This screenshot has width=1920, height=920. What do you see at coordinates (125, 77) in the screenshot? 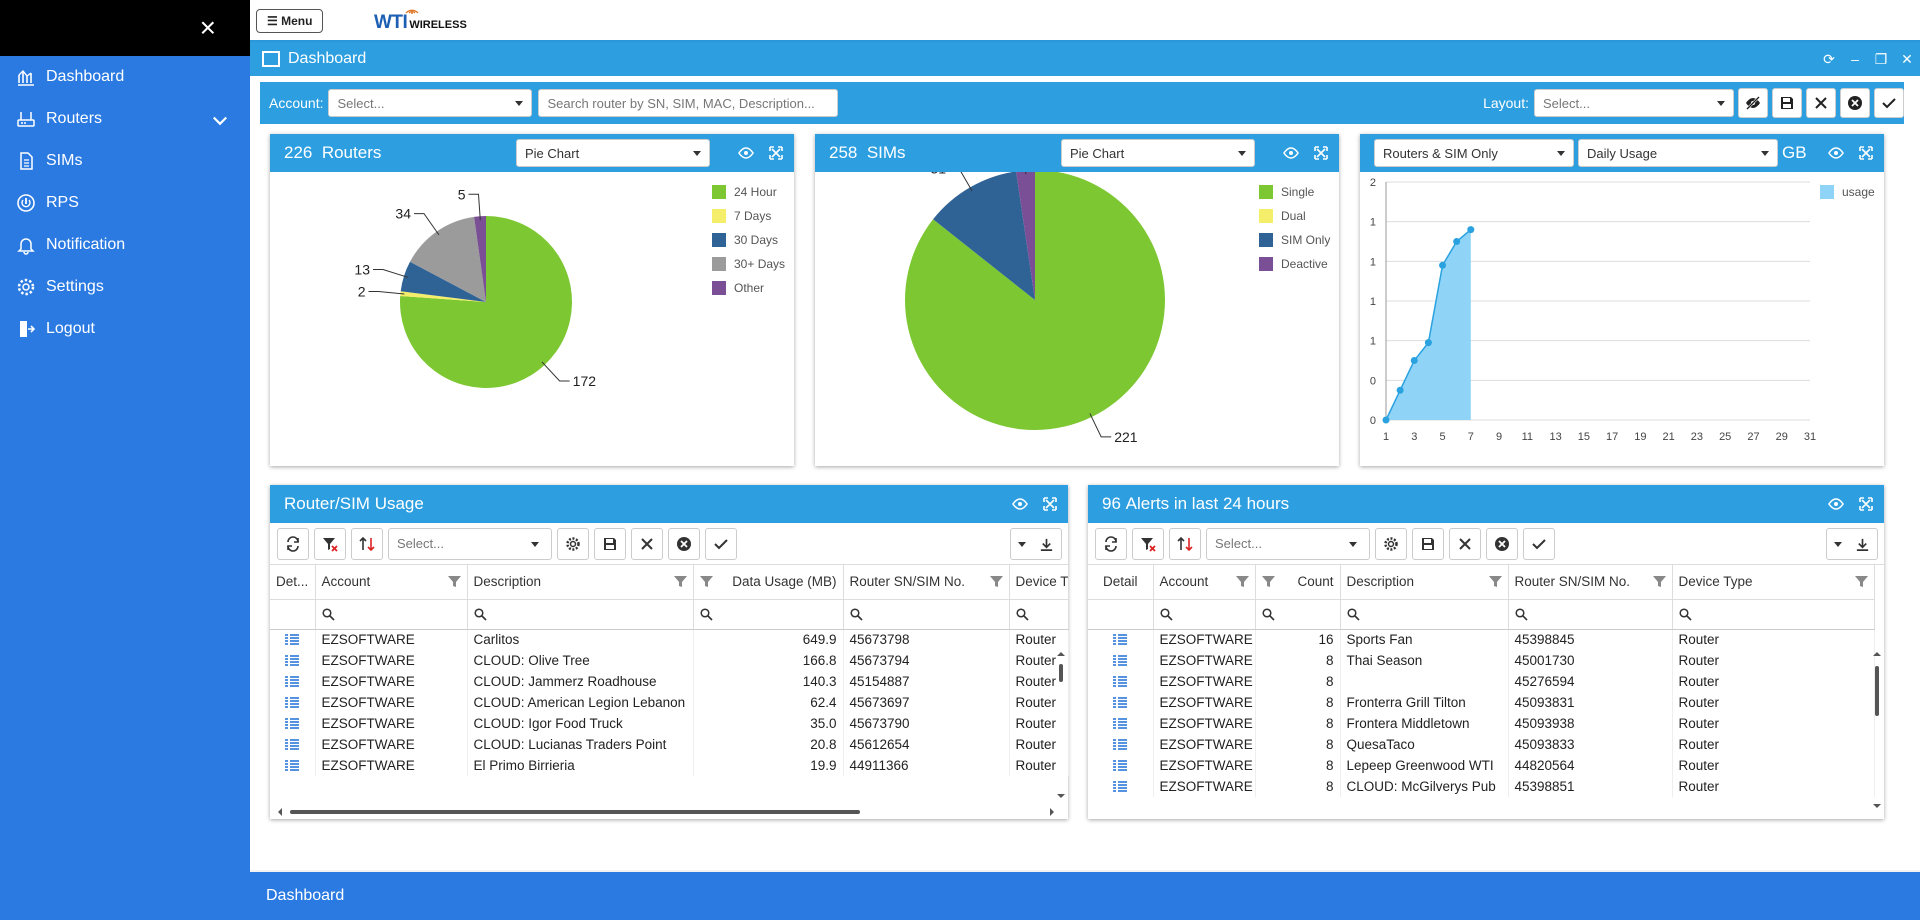
I see `sidebar-item-dashboard: Dashboard` at bounding box center [125, 77].